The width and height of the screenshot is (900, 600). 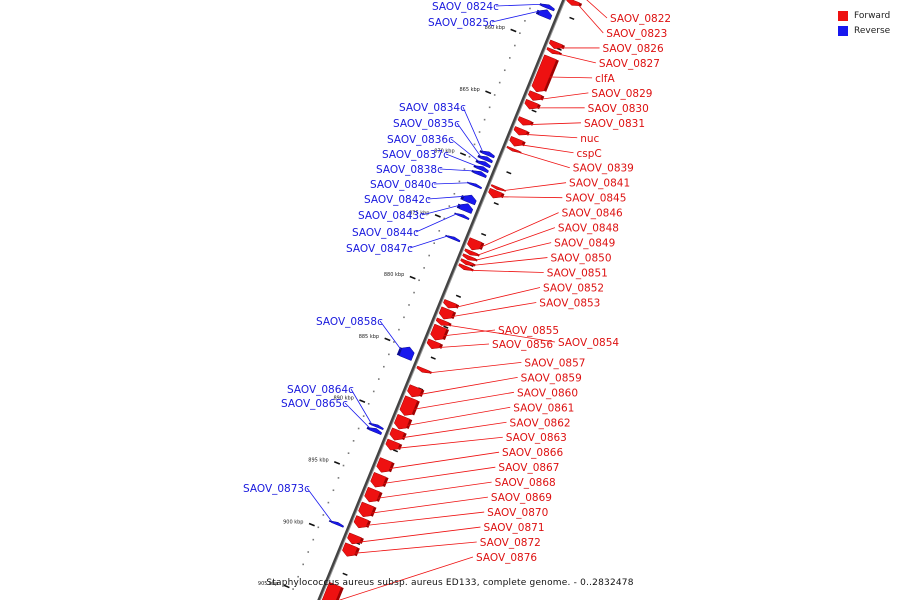 I want to click on reverse-gene-label: SAOV_0835c, so click(x=426, y=124).